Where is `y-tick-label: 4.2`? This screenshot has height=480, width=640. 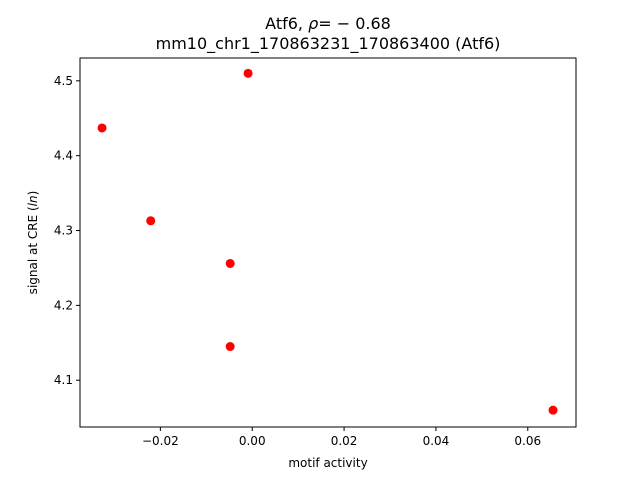 y-tick-label: 4.2 is located at coordinates (63, 305).